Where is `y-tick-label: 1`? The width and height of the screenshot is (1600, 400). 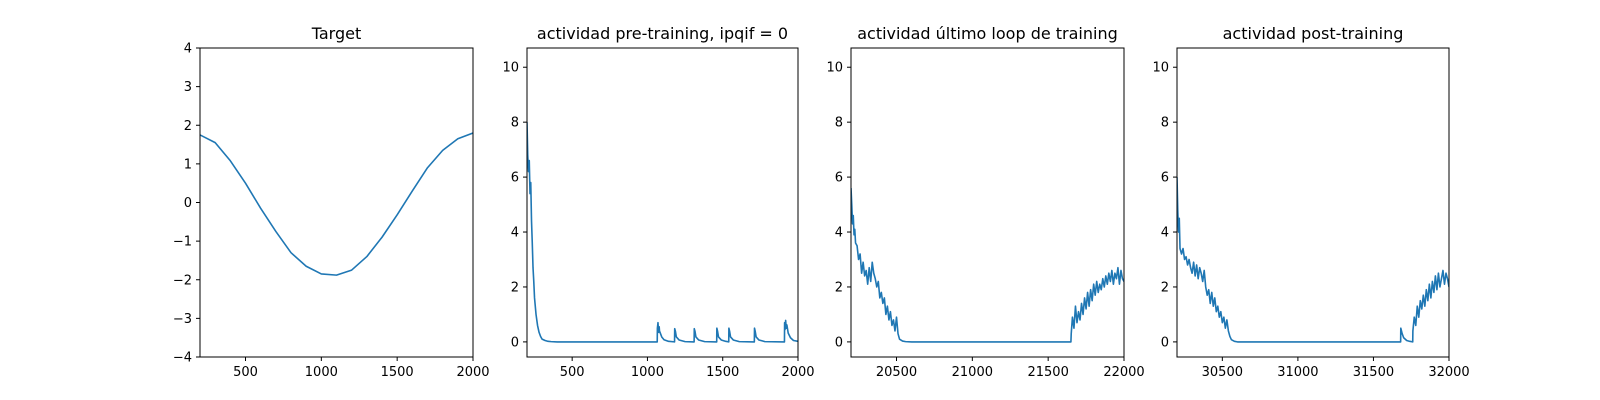 y-tick-label: 1 is located at coordinates (188, 164).